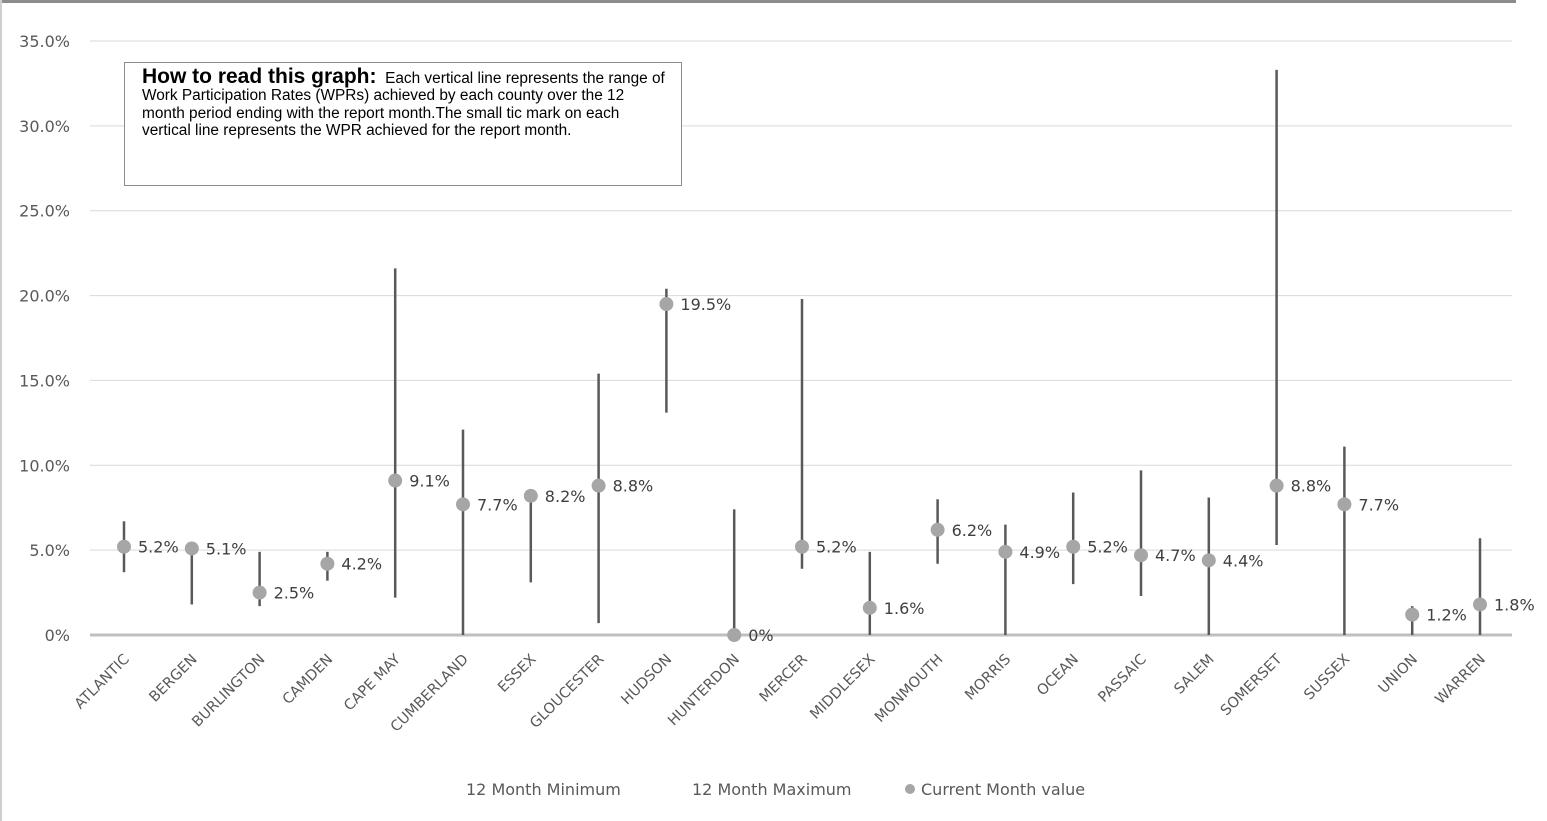 The height and width of the screenshot is (821, 1547). Describe the element at coordinates (44, 211) in the screenshot. I see `y-tick-label: 25.0%` at that location.